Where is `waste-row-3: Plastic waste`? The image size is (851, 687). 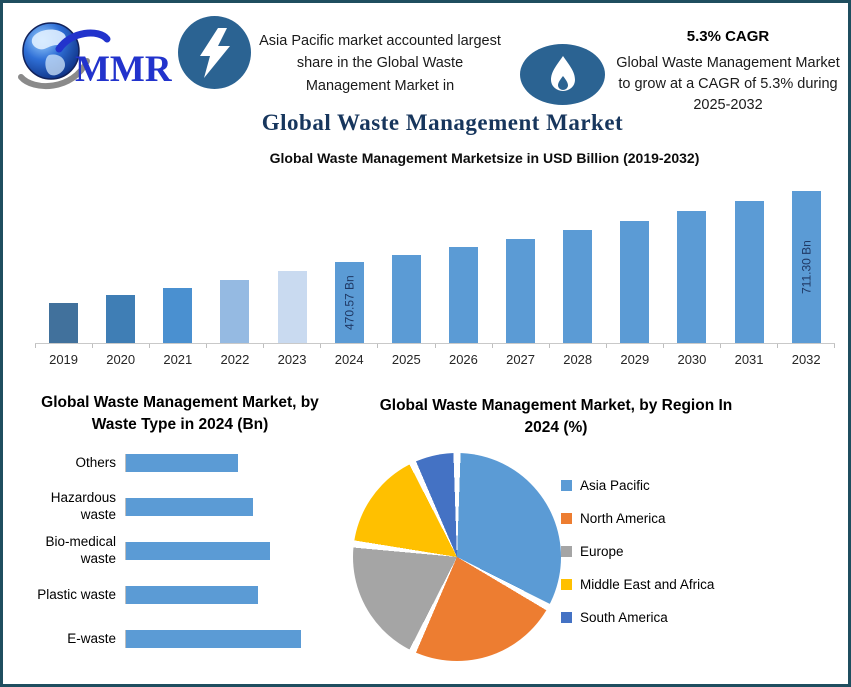 waste-row-3: Plastic waste is located at coordinates (189, 595).